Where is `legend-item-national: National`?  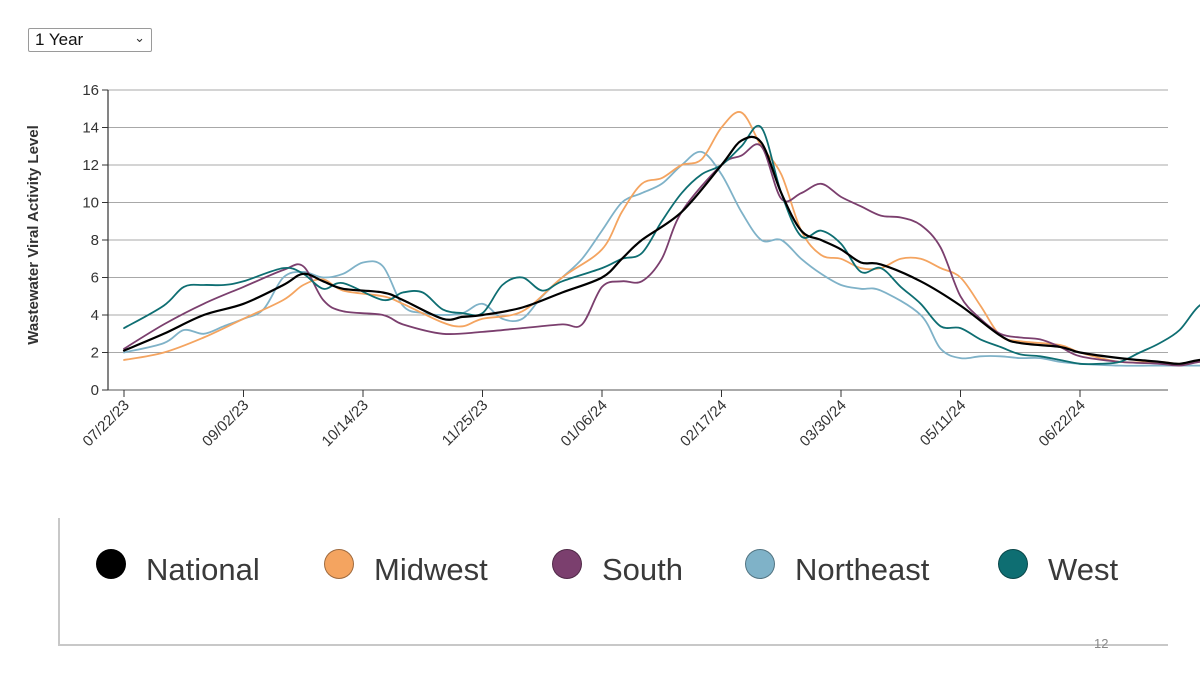 legend-item-national: National is located at coordinates (178, 566).